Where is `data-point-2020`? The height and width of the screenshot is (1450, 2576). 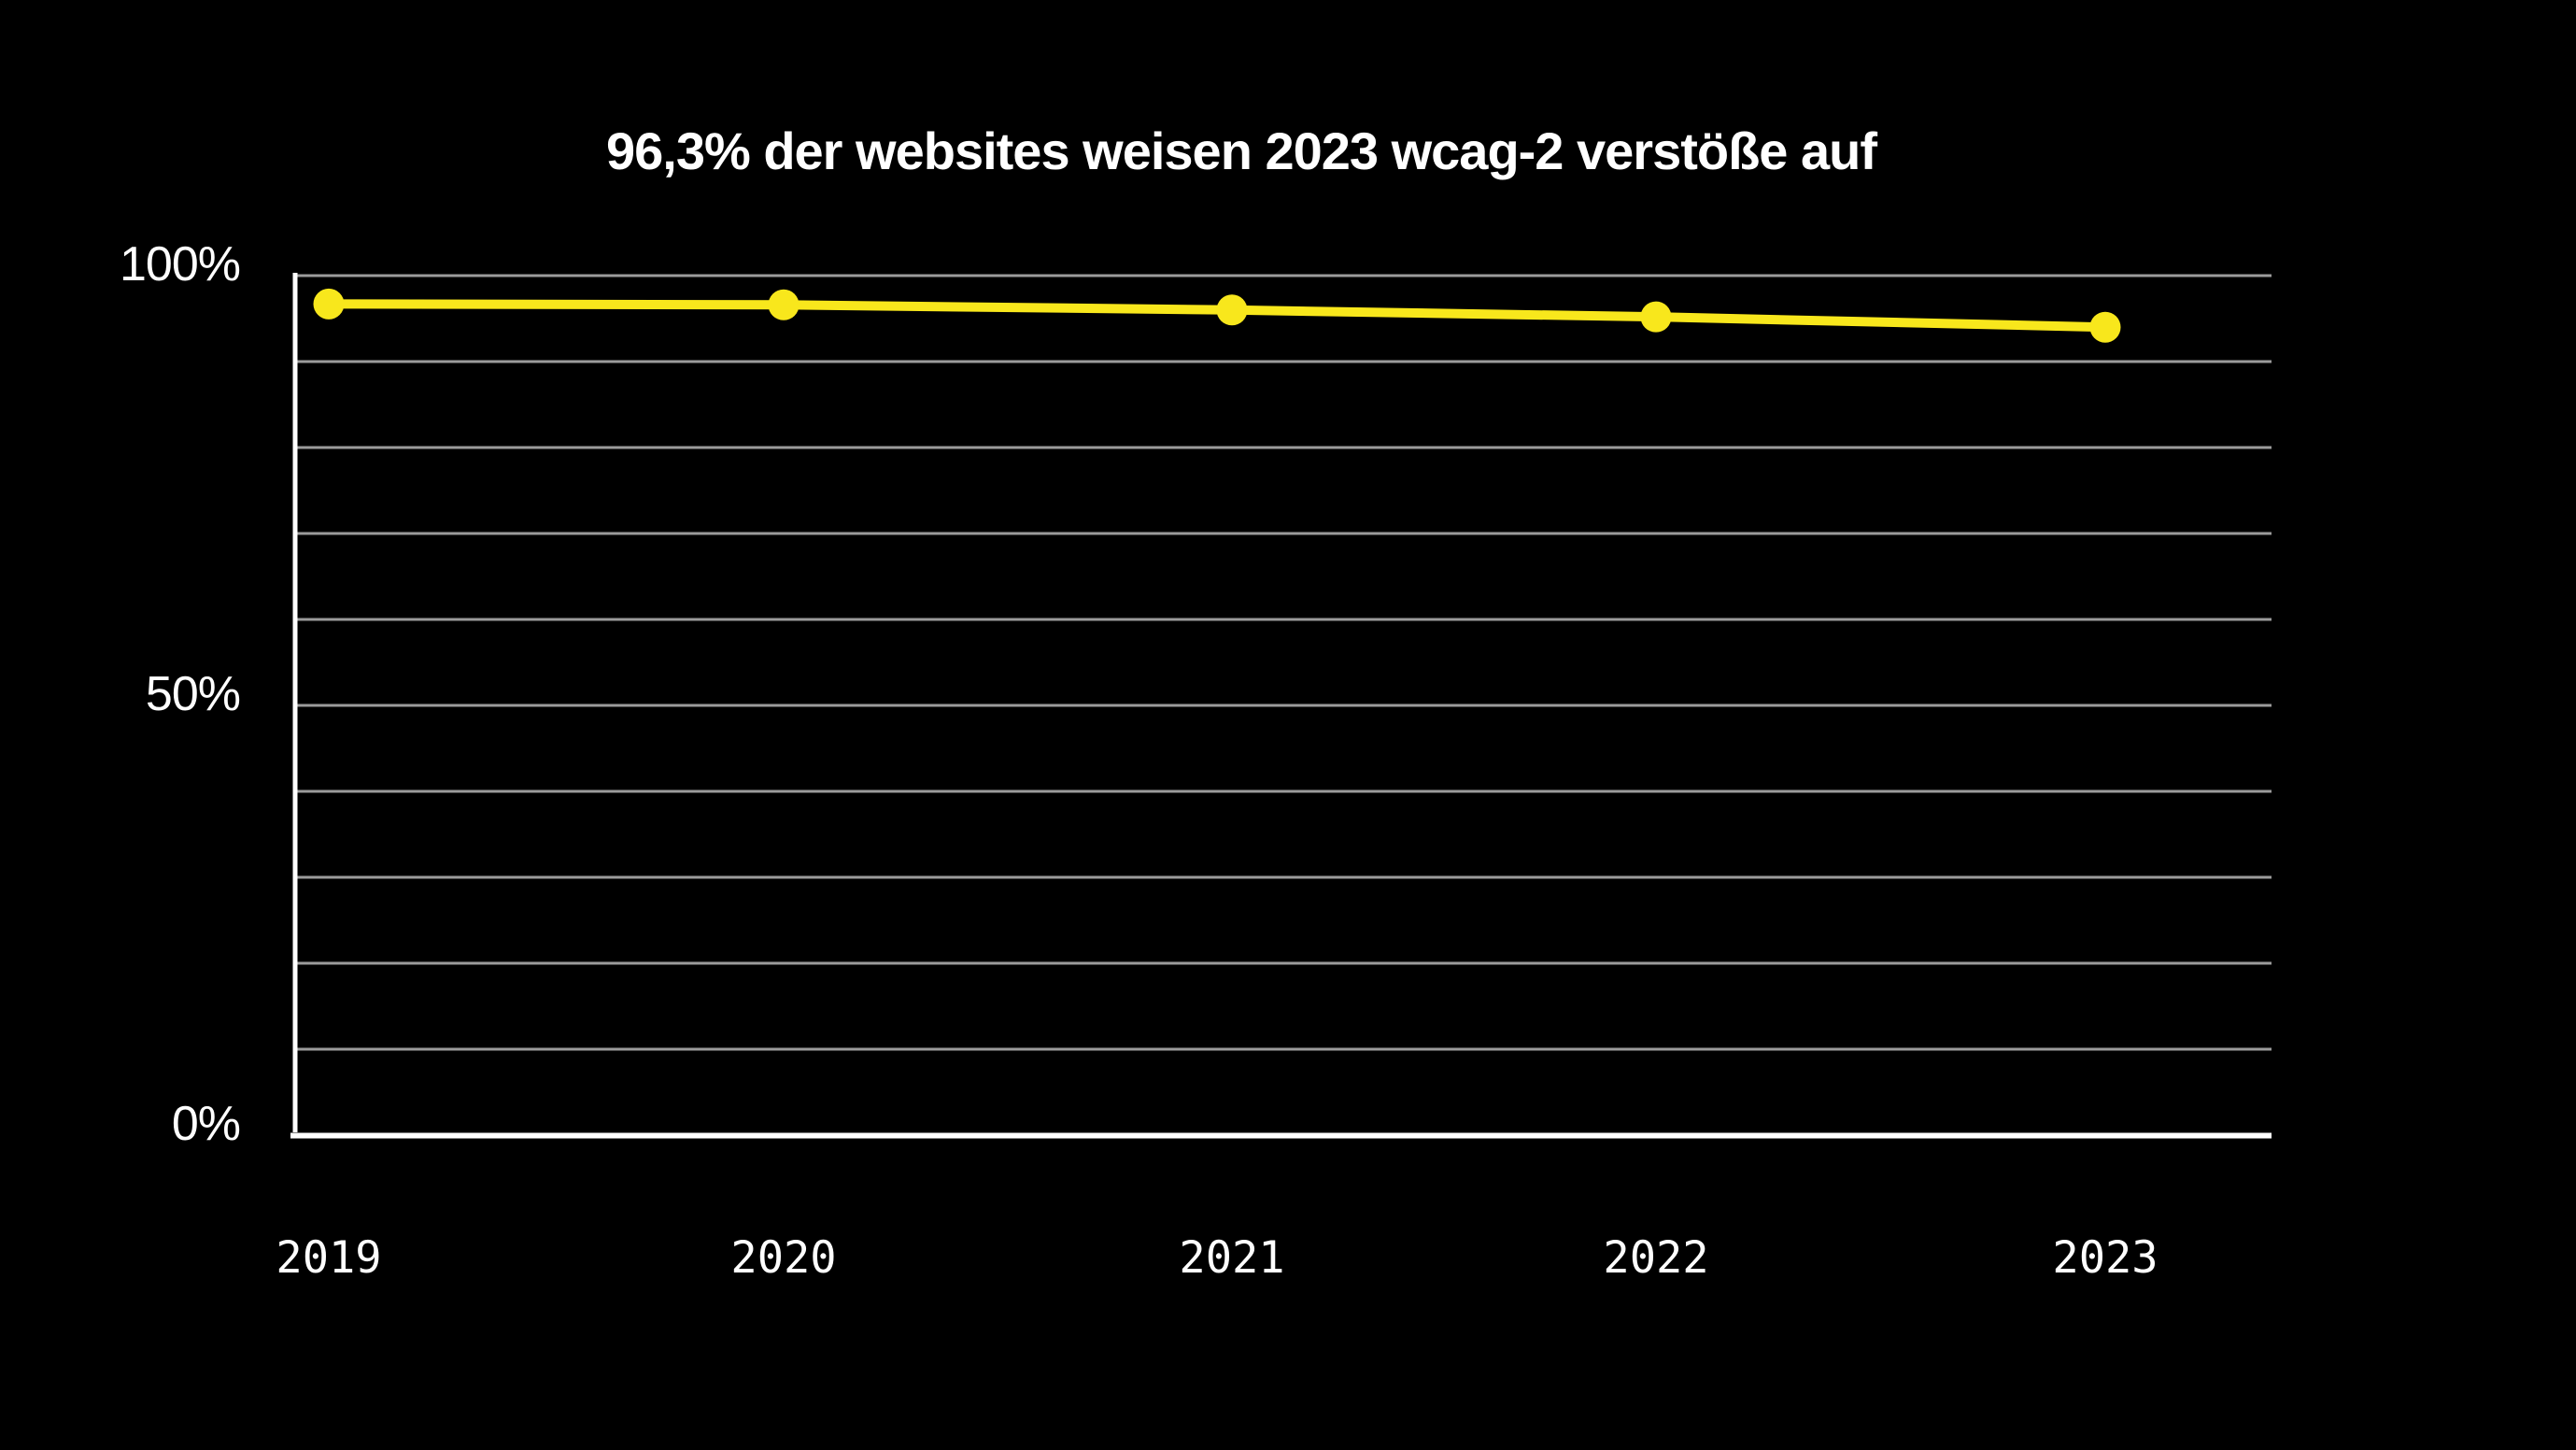 data-point-2020 is located at coordinates (784, 304).